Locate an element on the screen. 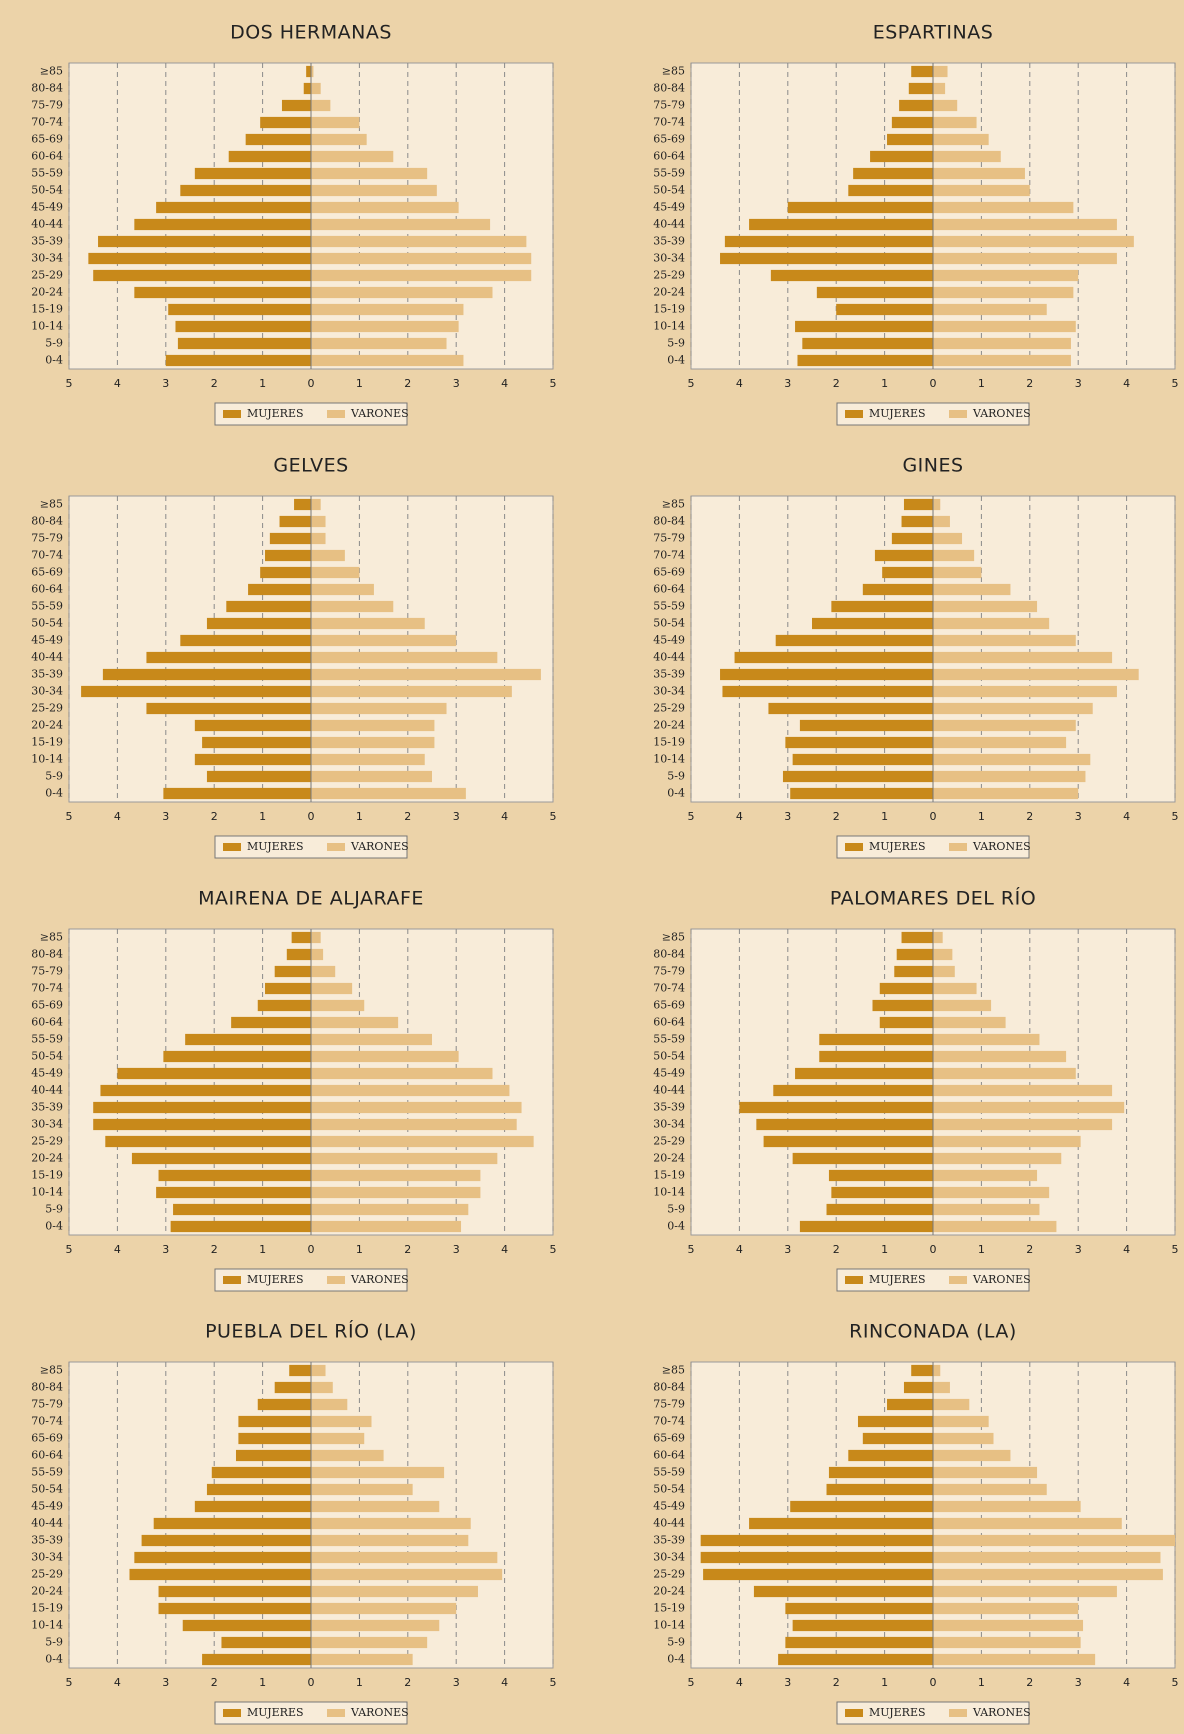 The image size is (1184, 1734). category-label: 10-14 is located at coordinates (47, 759).